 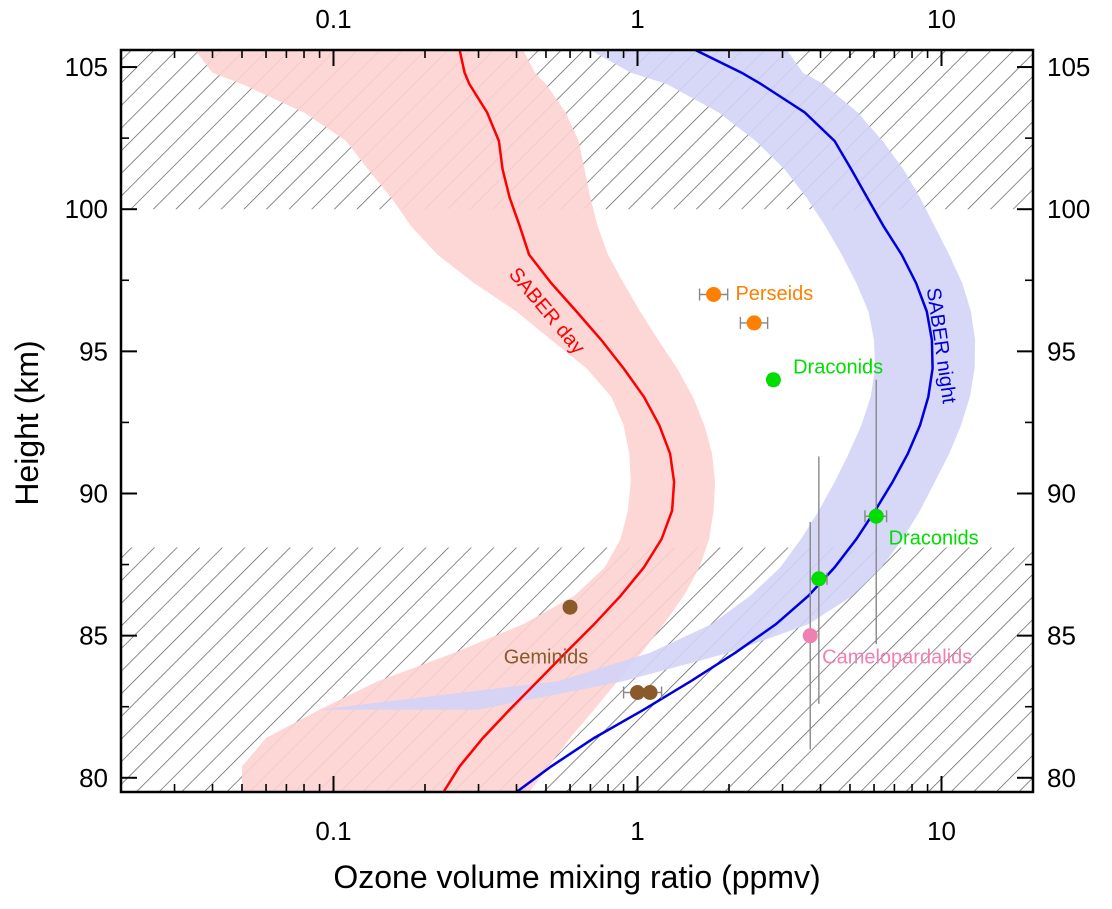 I want to click on perseids-label: Perseids, so click(x=774, y=294).